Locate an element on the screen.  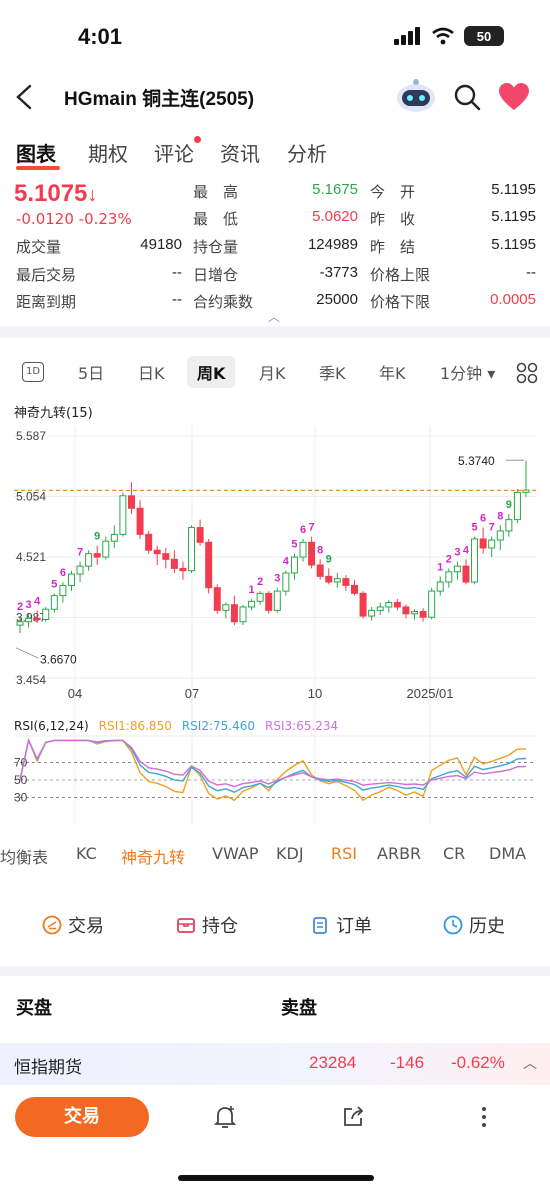
status-bar: 4:01 50 is located at coordinates (275, 36).